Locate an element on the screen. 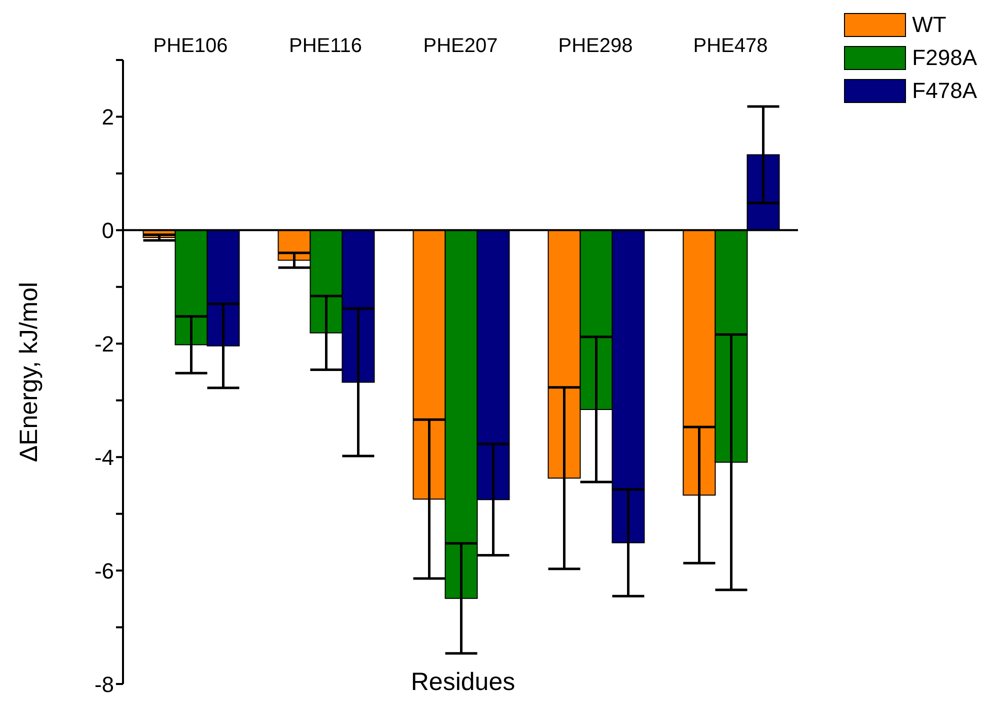 The image size is (985, 701). x-axis-title: Residues is located at coordinates (463, 682).